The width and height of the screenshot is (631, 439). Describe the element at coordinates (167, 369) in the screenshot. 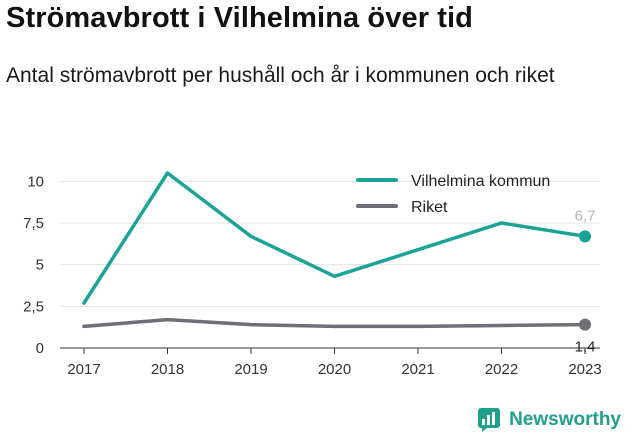

I see `x-tick-label: 2018` at that location.